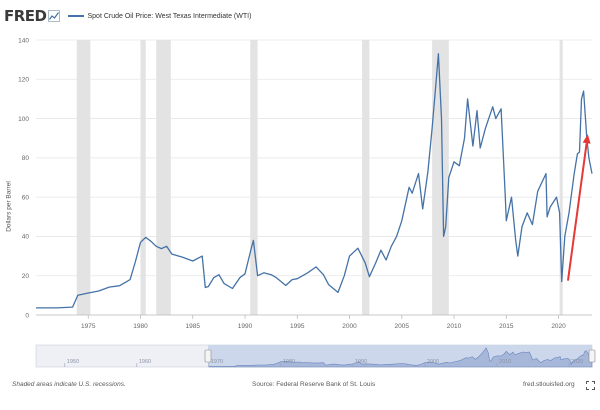  What do you see at coordinates (26, 197) in the screenshot?
I see `y-tick-label: 60` at bounding box center [26, 197].